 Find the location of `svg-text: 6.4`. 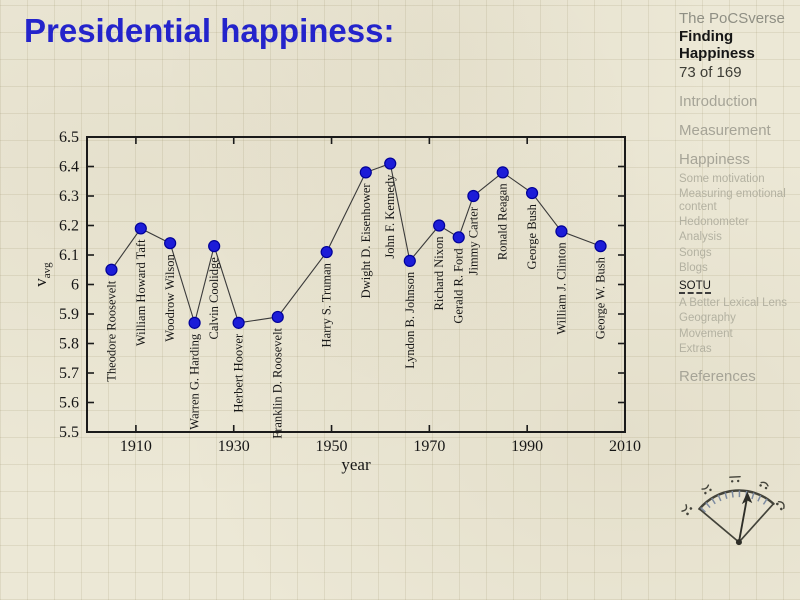

svg-text: 6.4 is located at coordinates (69, 167).